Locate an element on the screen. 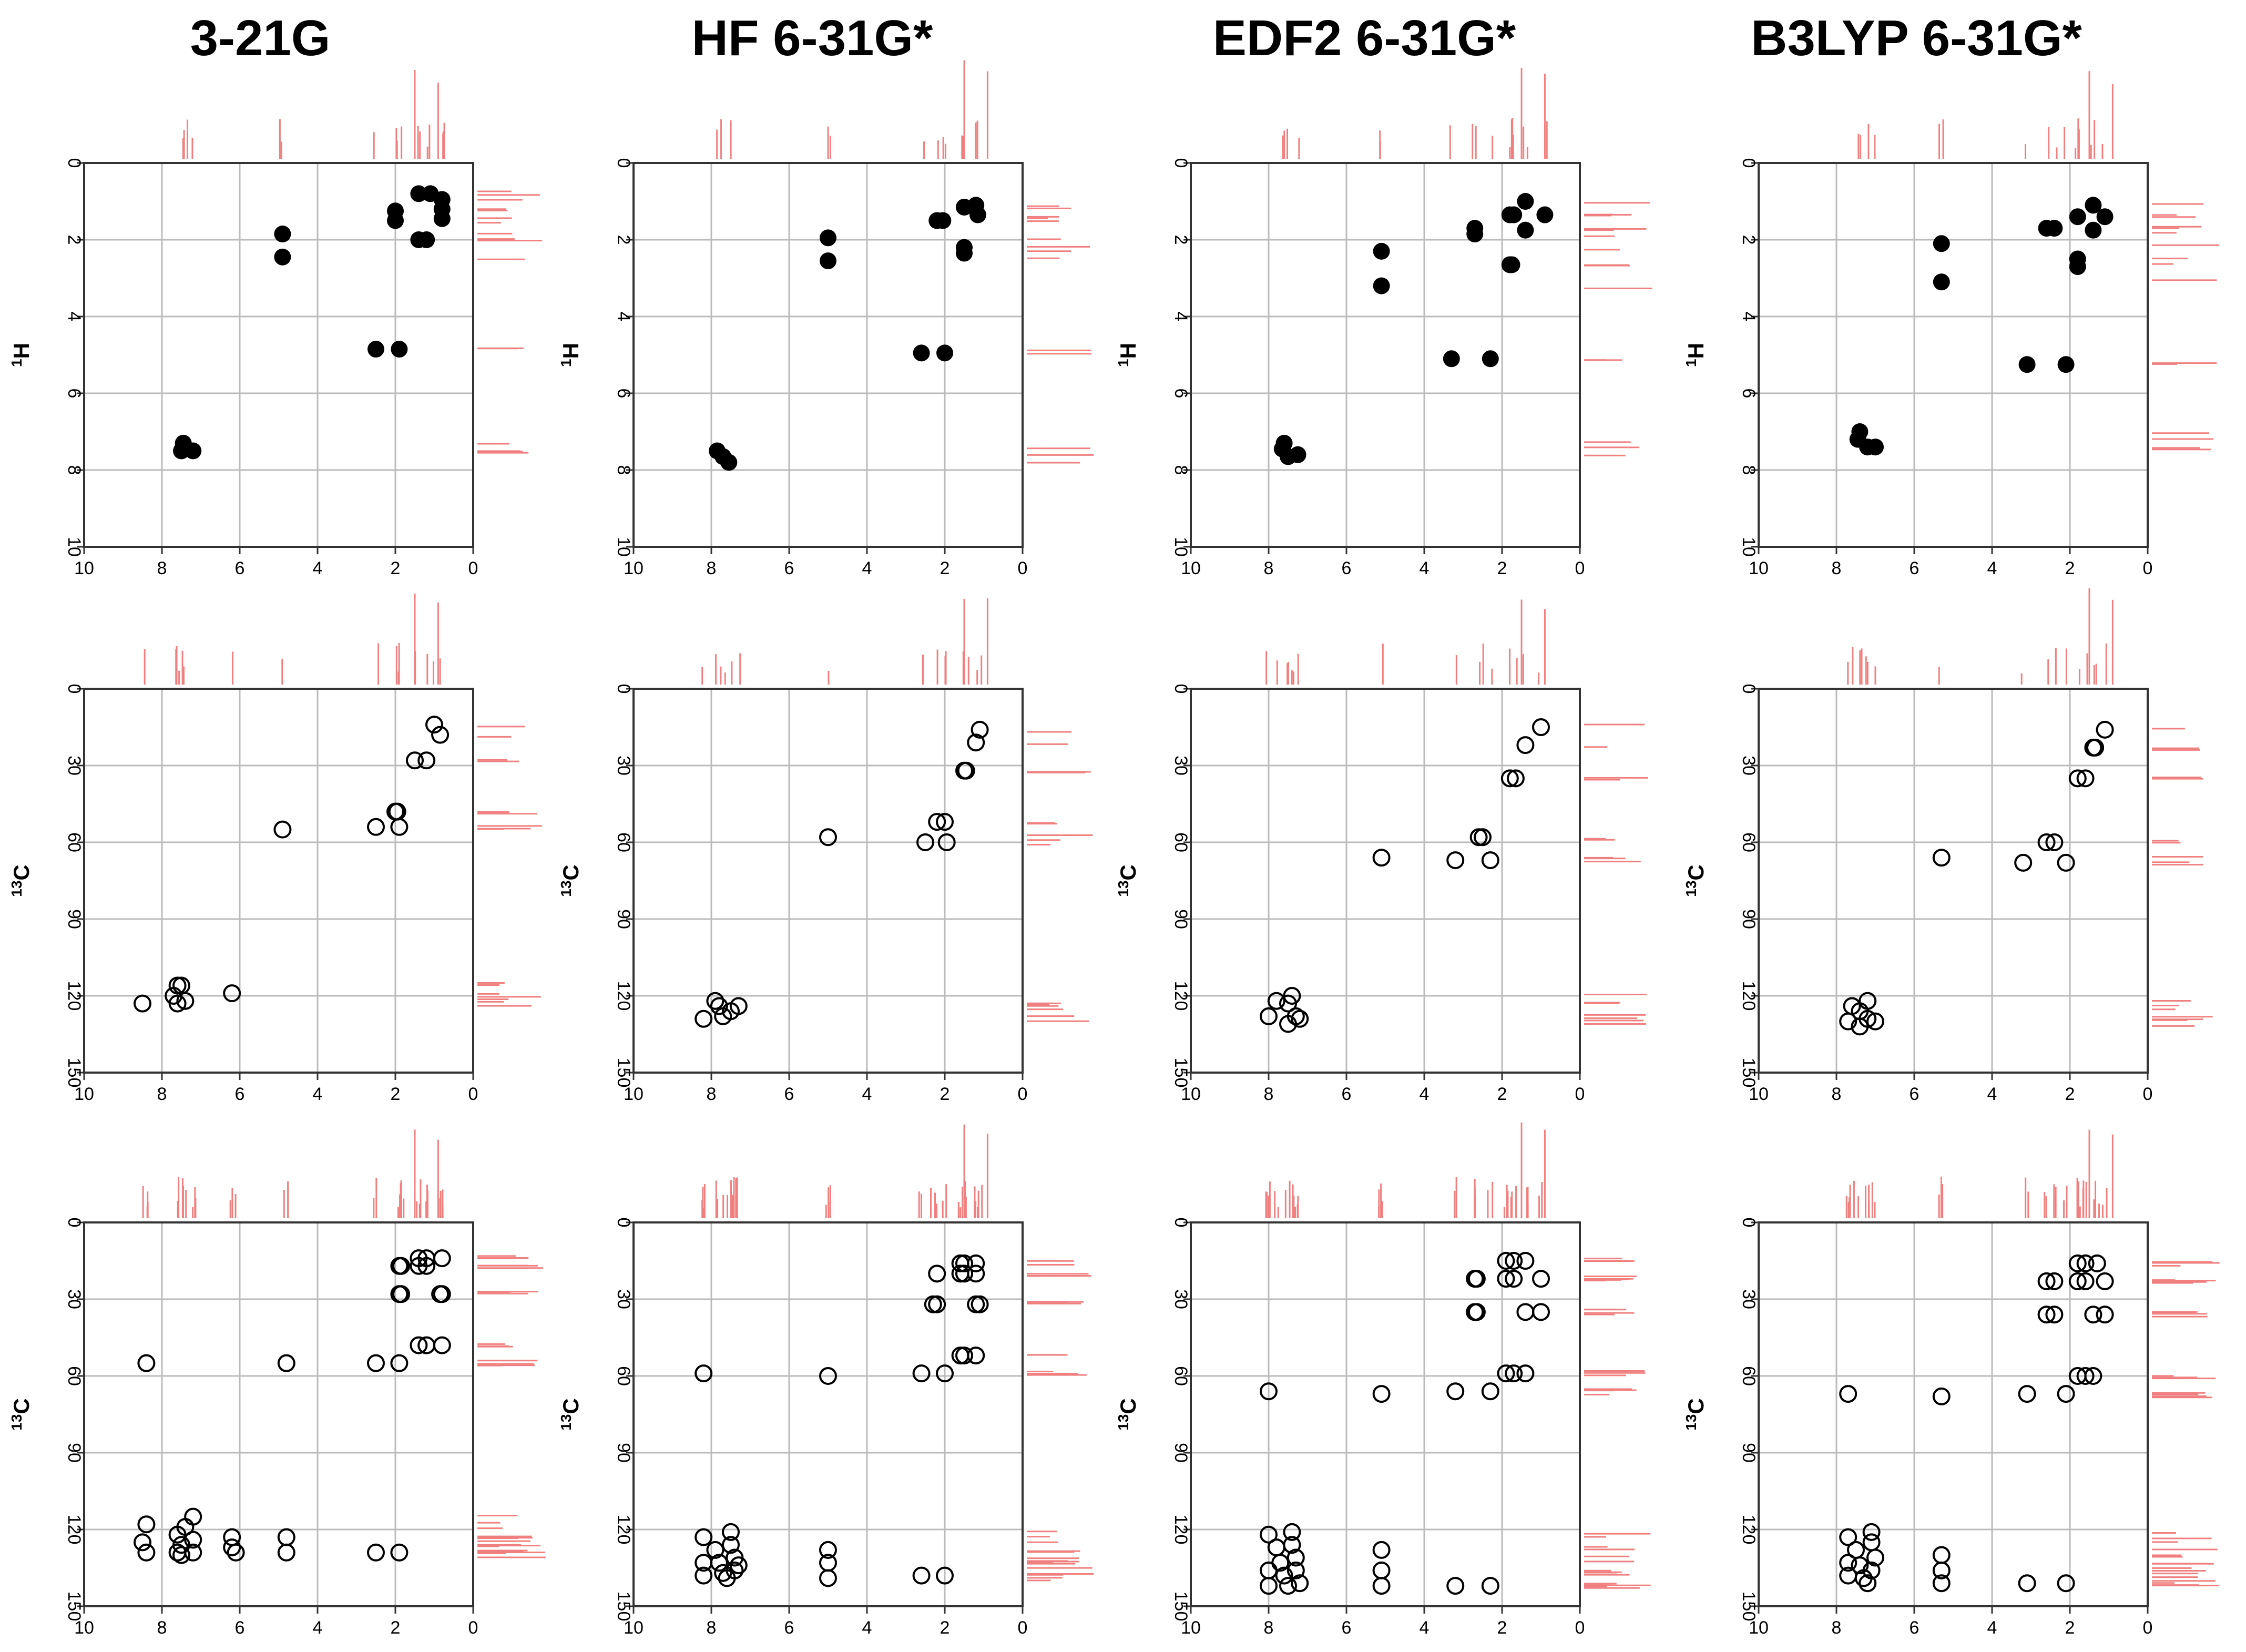 The height and width of the screenshot is (1652, 2246). scatter-panel-r3c4: 10 8 6 4 2 0 0 30 60 90 120 150 13C is located at coordinates (1951, 1383).